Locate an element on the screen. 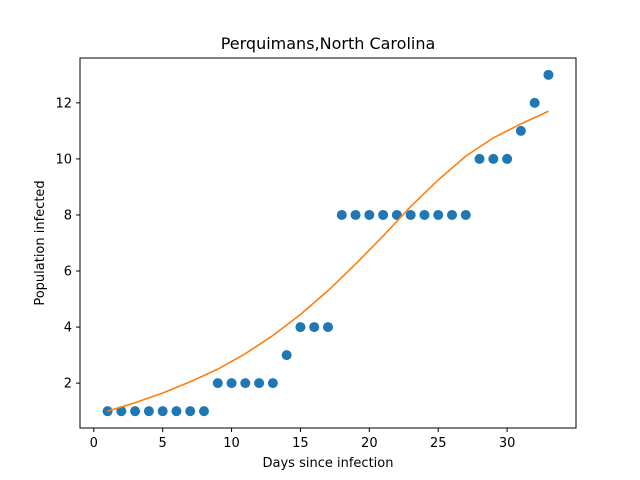 Image resolution: width=640 pixels, height=480 pixels. y-tick-label: 6 is located at coordinates (68, 272).